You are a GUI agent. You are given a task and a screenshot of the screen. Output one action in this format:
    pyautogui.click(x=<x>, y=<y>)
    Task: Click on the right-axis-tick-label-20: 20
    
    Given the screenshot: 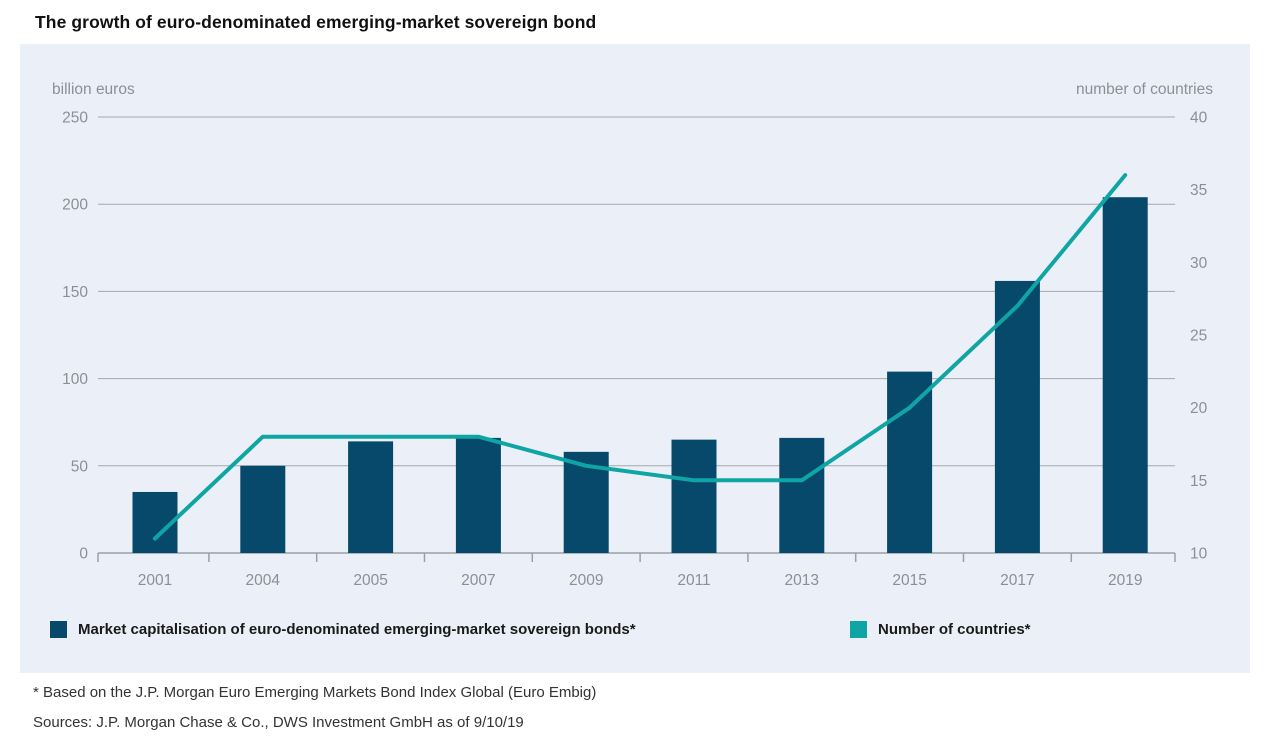 What is the action you would take?
    pyautogui.click(x=1199, y=408)
    